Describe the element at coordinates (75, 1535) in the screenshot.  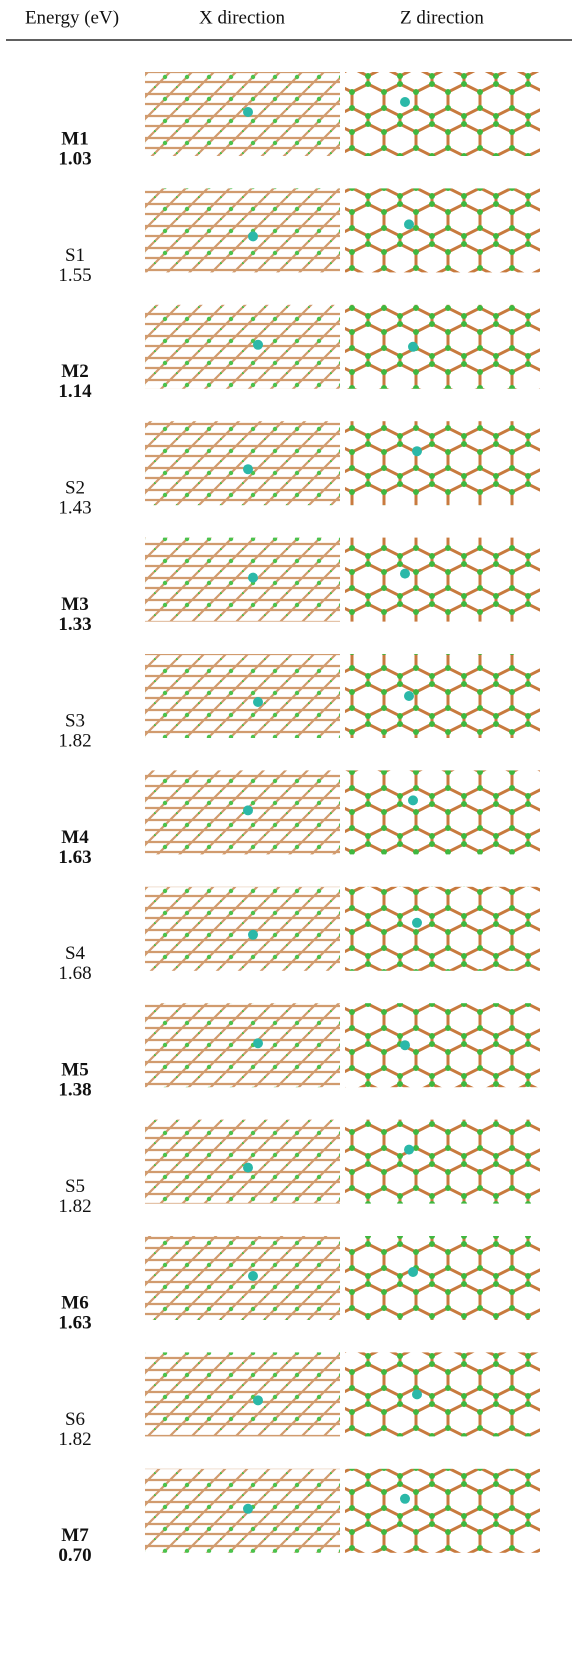
I see `row-label: M7` at that location.